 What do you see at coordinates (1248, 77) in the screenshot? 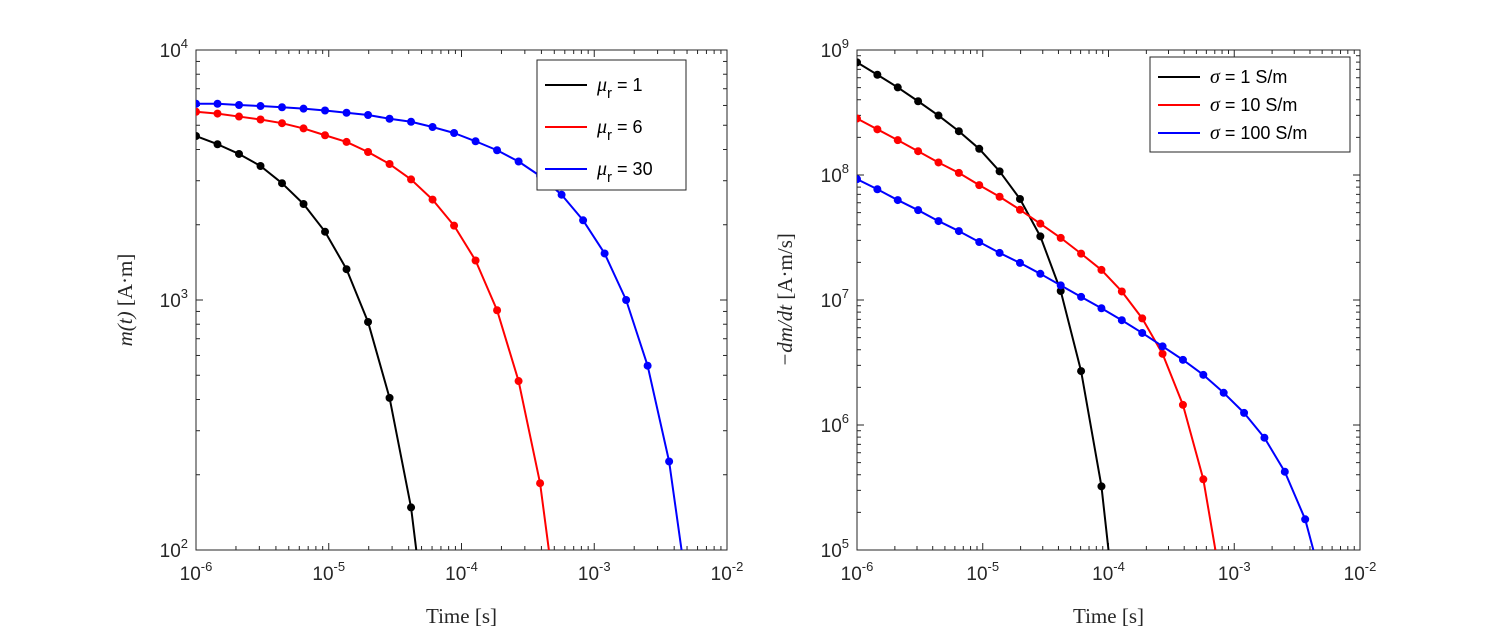
I see `legend-entry: σ = 1 S/m` at bounding box center [1248, 77].